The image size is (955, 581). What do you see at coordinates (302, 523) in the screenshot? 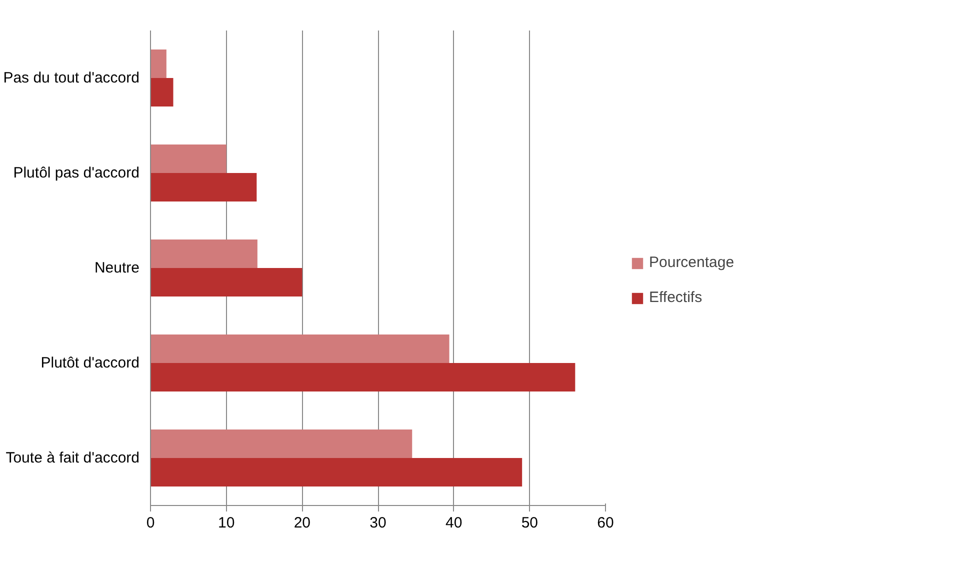
I see `x-tick-label: 20` at bounding box center [302, 523].